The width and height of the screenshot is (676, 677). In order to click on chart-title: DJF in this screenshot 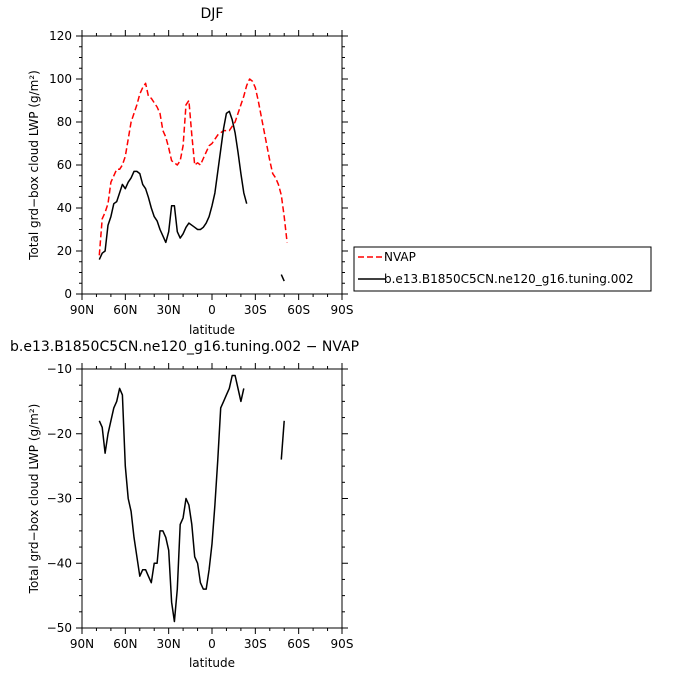, I will do `click(212, 14)`.